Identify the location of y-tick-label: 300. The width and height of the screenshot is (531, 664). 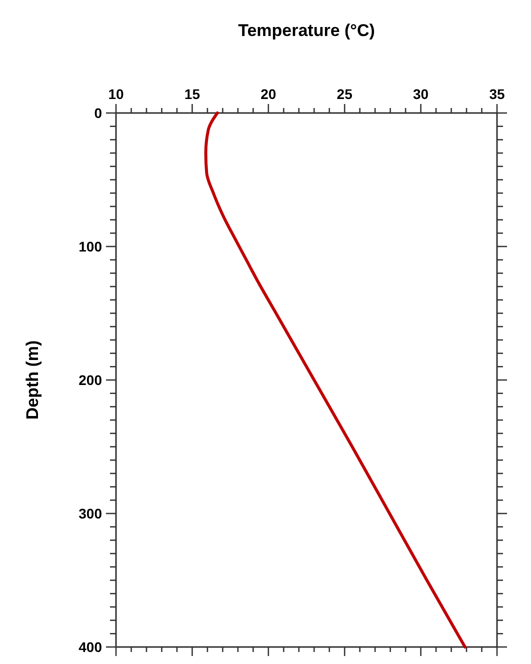
(90, 514).